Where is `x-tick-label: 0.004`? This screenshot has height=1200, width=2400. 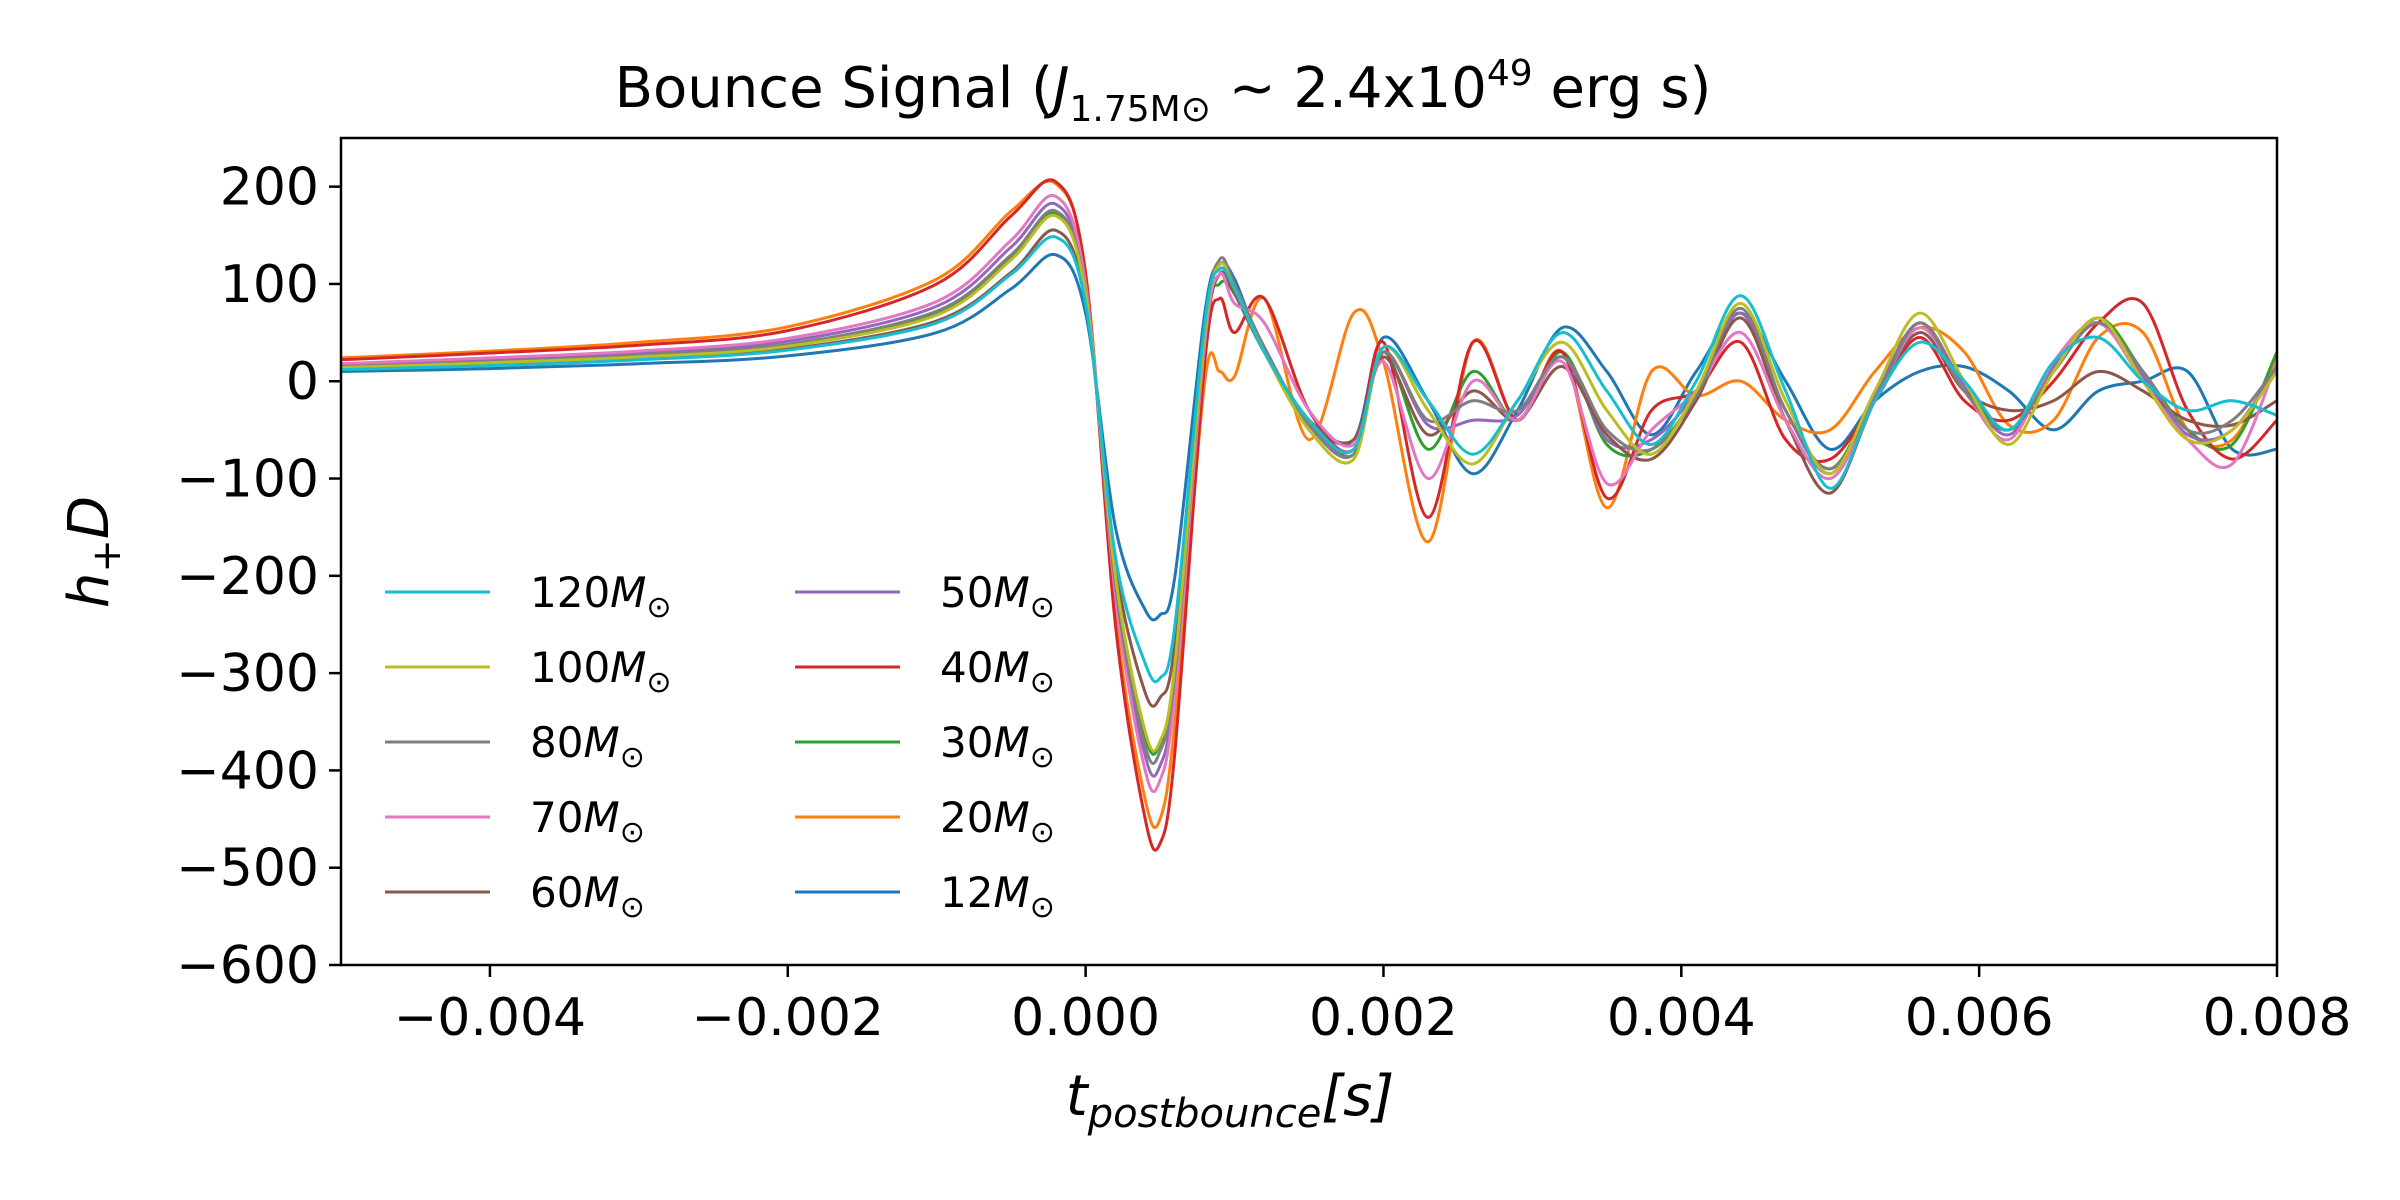
x-tick-label: 0.004 is located at coordinates (1681, 1018).